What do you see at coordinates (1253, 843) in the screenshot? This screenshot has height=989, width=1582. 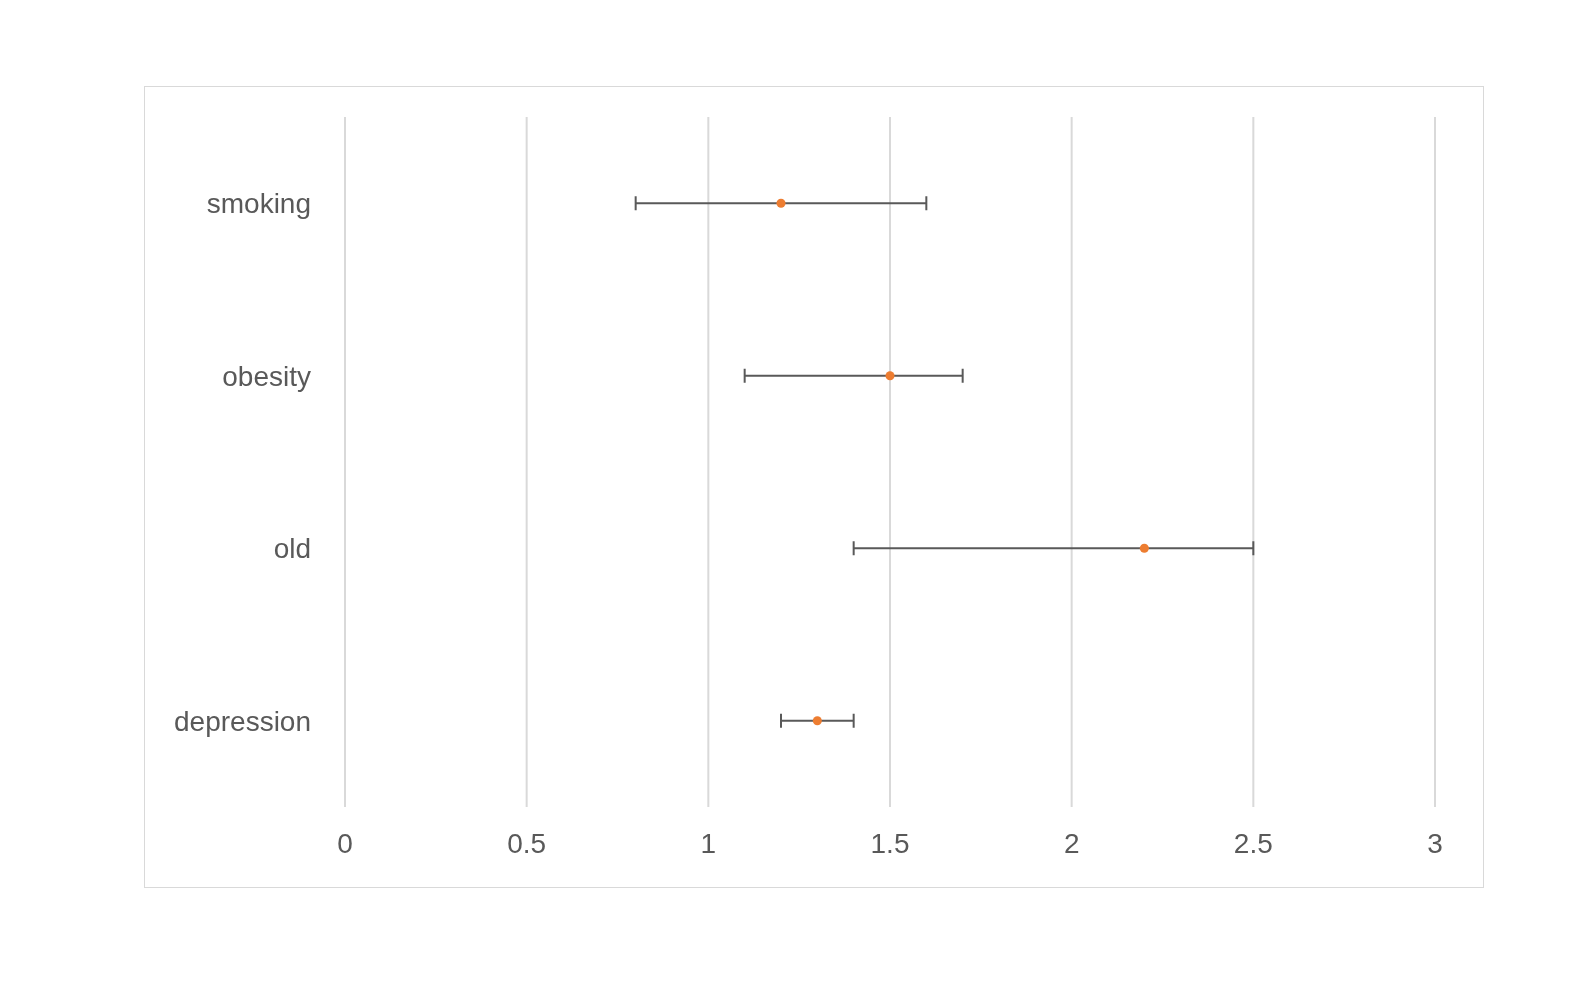 I see `x-tick-label: 2.5` at bounding box center [1253, 843].